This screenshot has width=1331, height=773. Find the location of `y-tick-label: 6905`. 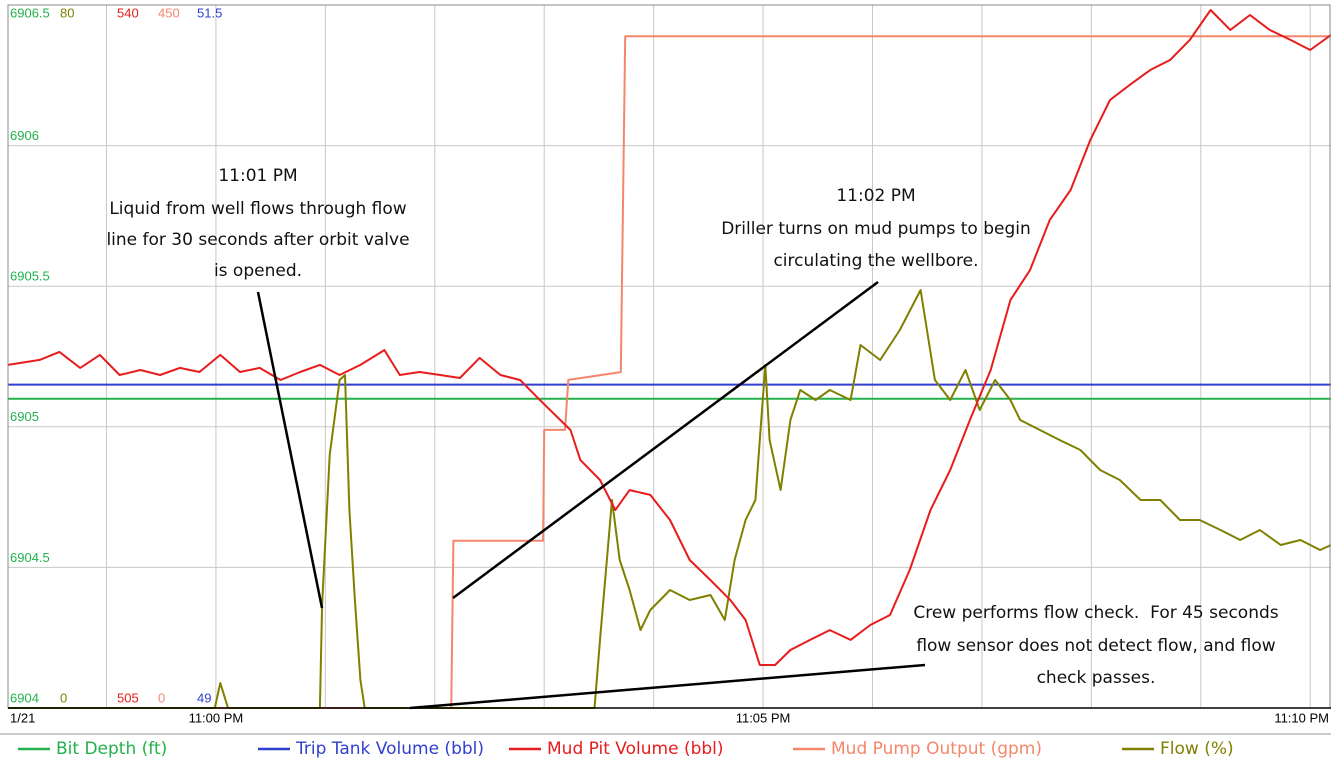

y-tick-label: 6905 is located at coordinates (24, 416).